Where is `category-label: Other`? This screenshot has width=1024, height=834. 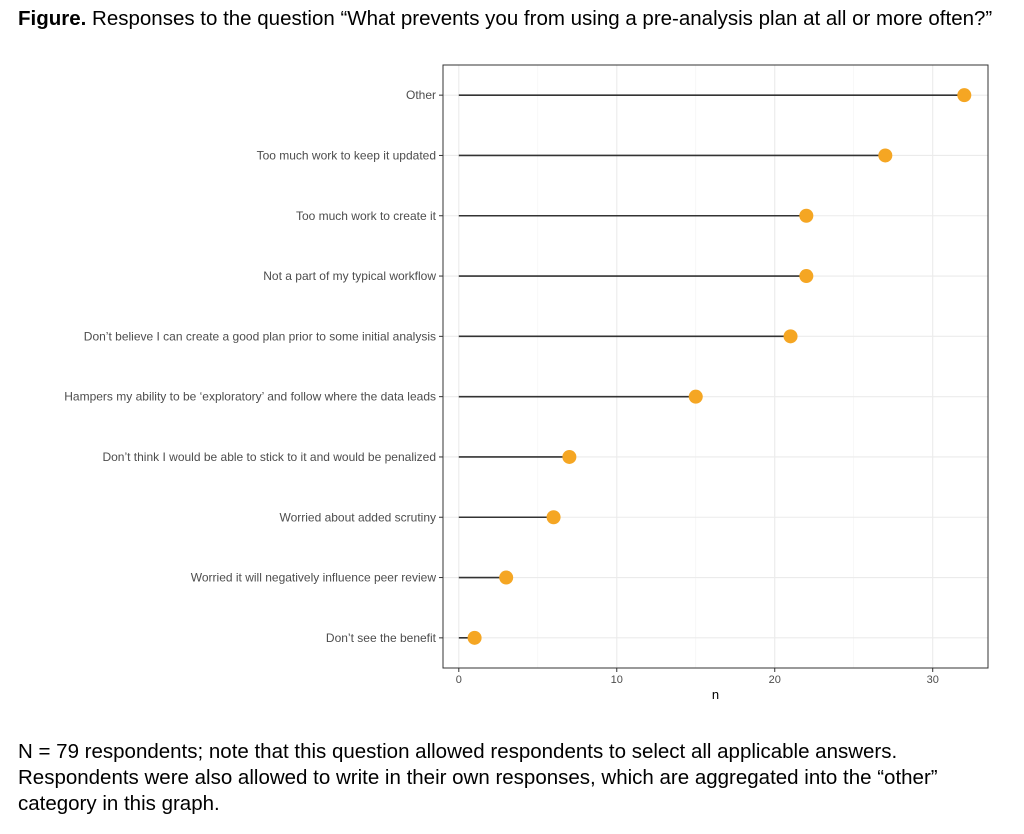 category-label: Other is located at coordinates (421, 95).